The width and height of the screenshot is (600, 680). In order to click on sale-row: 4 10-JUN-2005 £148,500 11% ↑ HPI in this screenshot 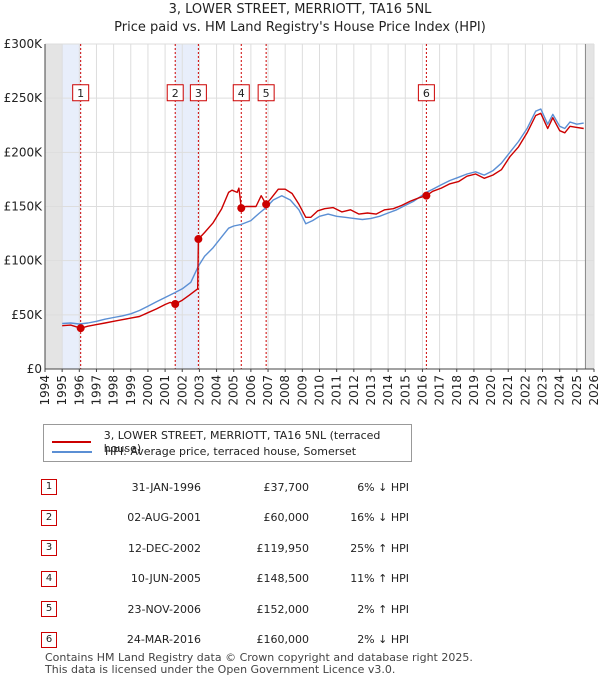, I will do `click(225, 579)`.